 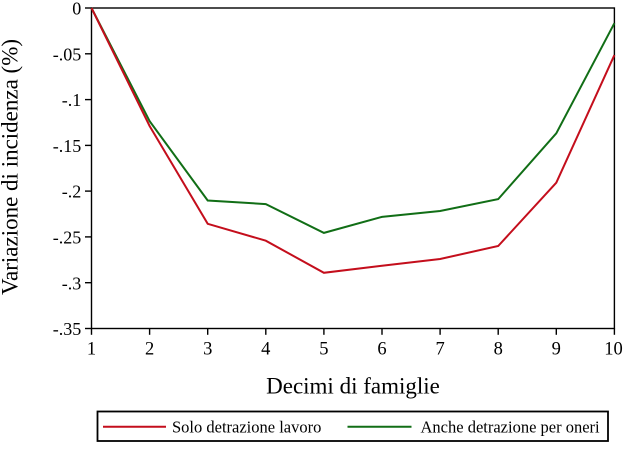 What do you see at coordinates (207, 350) in the screenshot?
I see `svg-text: 3` at bounding box center [207, 350].